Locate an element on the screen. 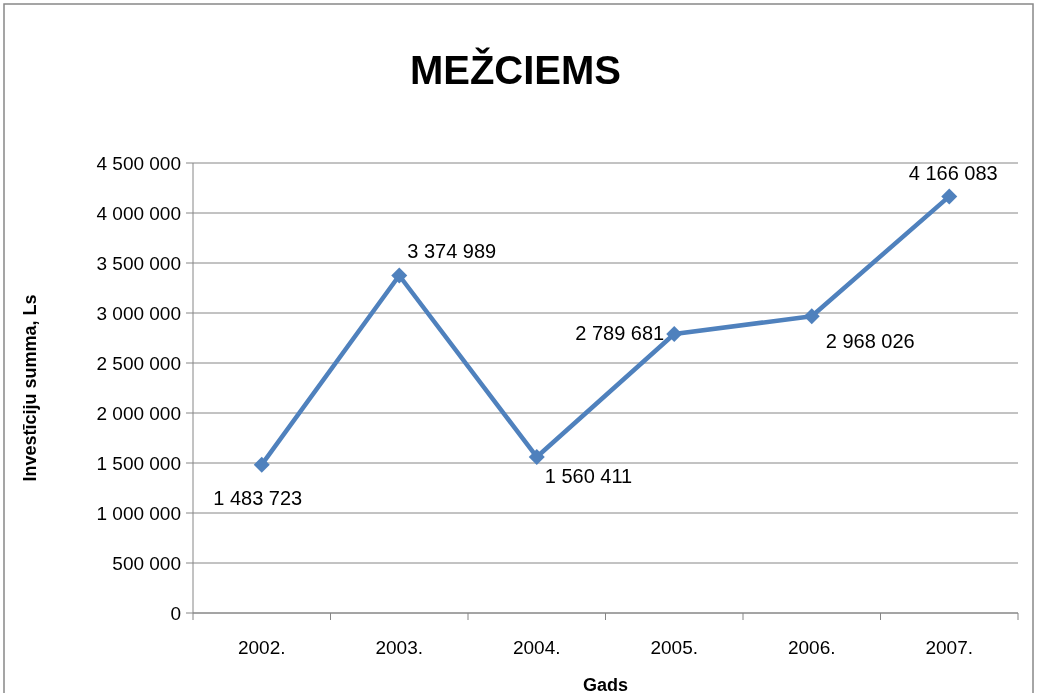 Image resolution: width=1037 pixels, height=693 pixels. x-tick-label: 2004. is located at coordinates (536, 647).